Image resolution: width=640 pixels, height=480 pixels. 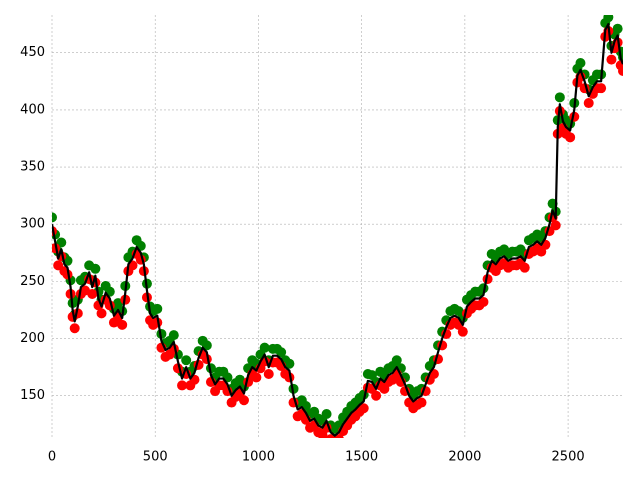 What do you see at coordinates (32, 281) in the screenshot?
I see `y-tick-label: 250` at bounding box center [32, 281].